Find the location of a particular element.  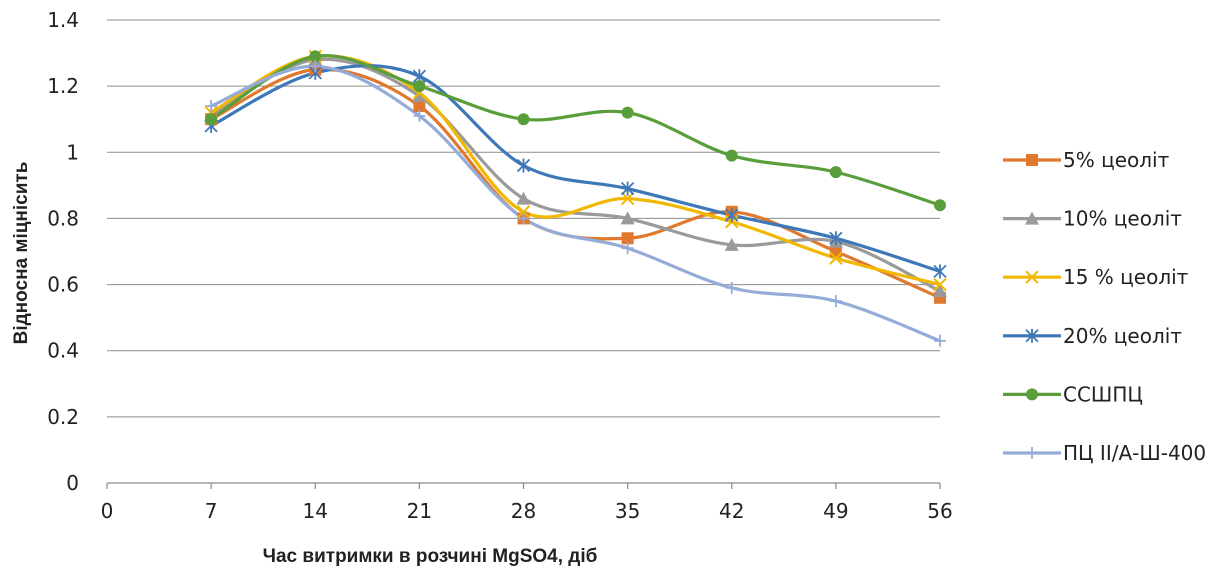

x-tick-label: 7 is located at coordinates (211, 511).